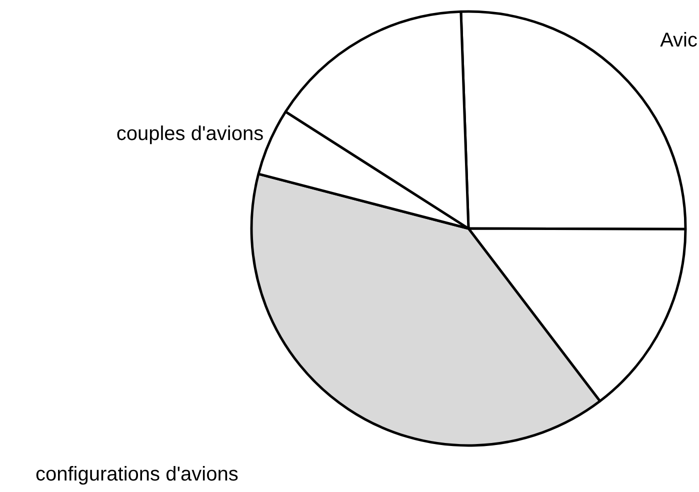 Image resolution: width=699 pixels, height=492 pixels. I want to click on slice-label: configurations d'avions, so click(137, 475).